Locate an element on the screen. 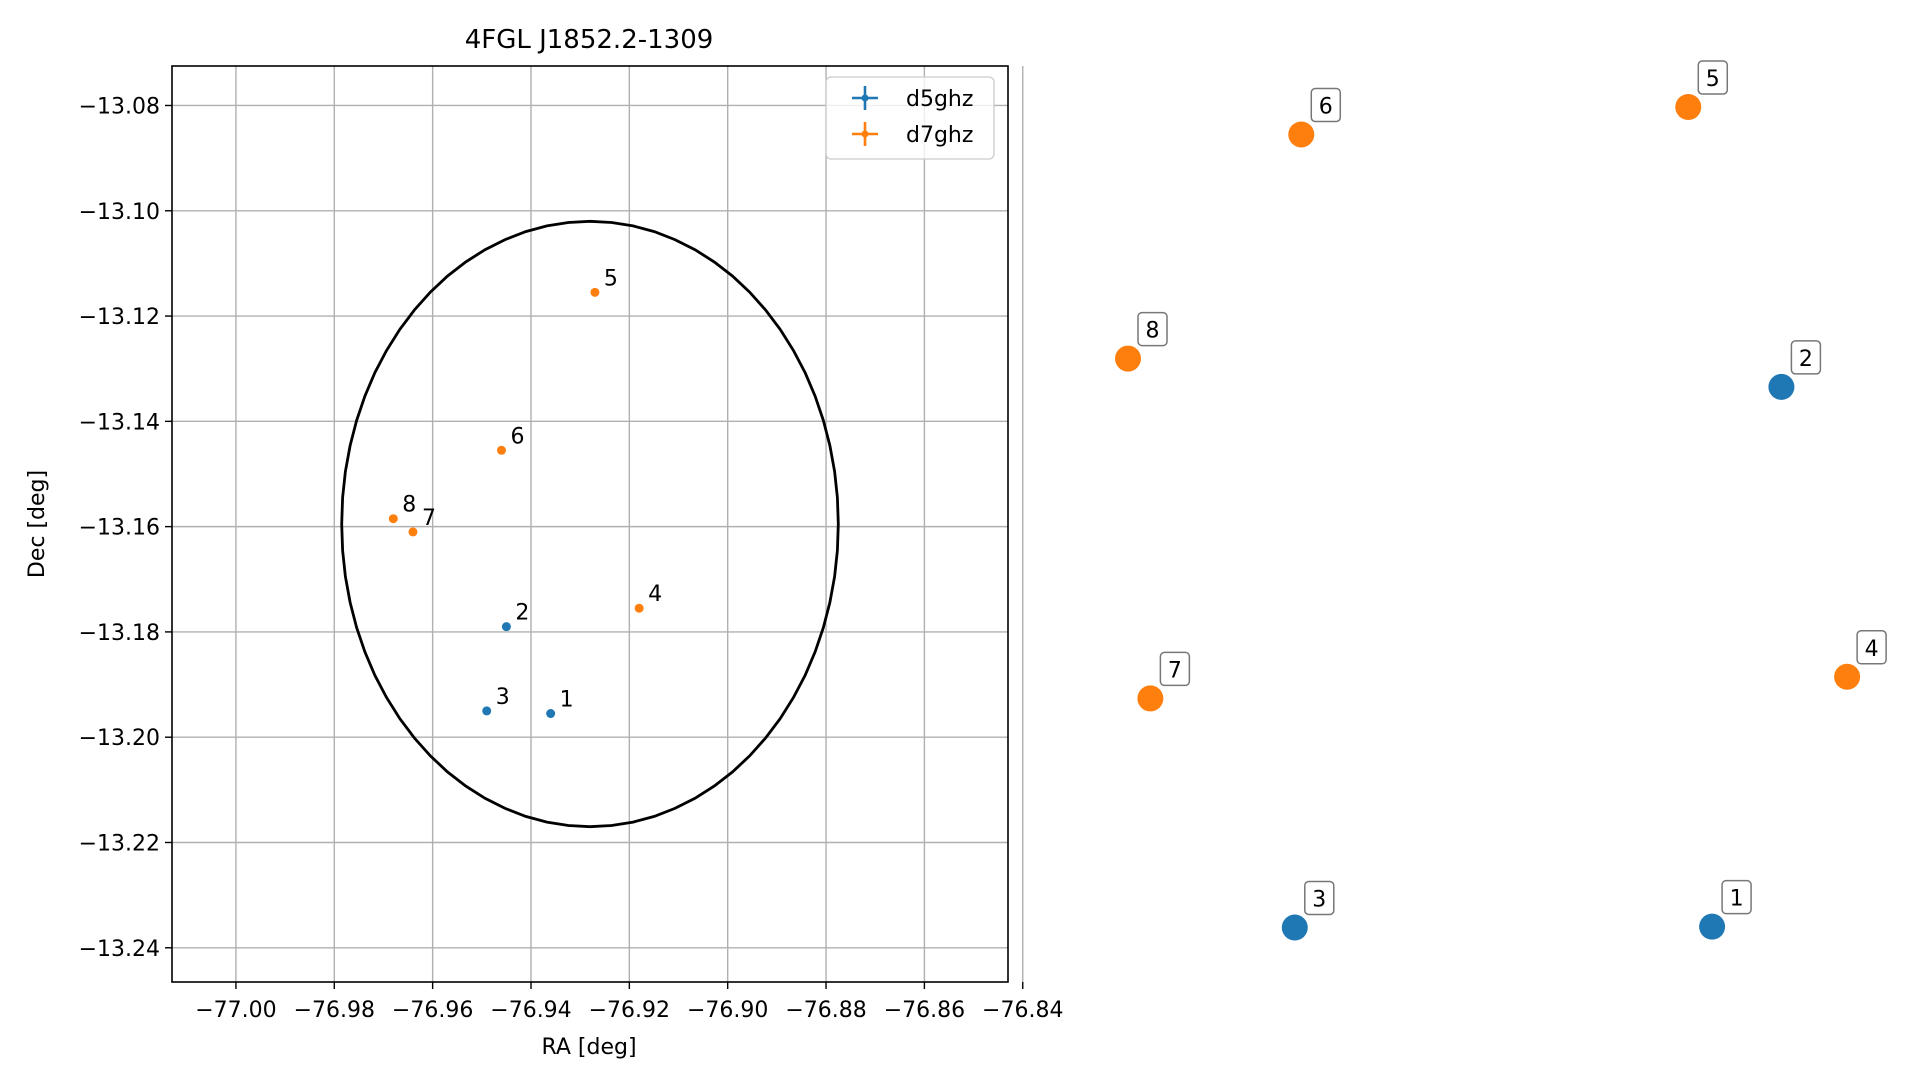  x-axis-label: RA [deg] is located at coordinates (588, 1047).